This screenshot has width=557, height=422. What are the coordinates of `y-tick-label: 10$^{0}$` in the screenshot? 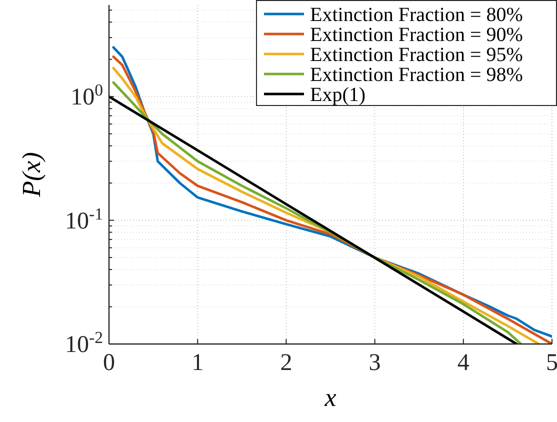 It's located at (86, 95).